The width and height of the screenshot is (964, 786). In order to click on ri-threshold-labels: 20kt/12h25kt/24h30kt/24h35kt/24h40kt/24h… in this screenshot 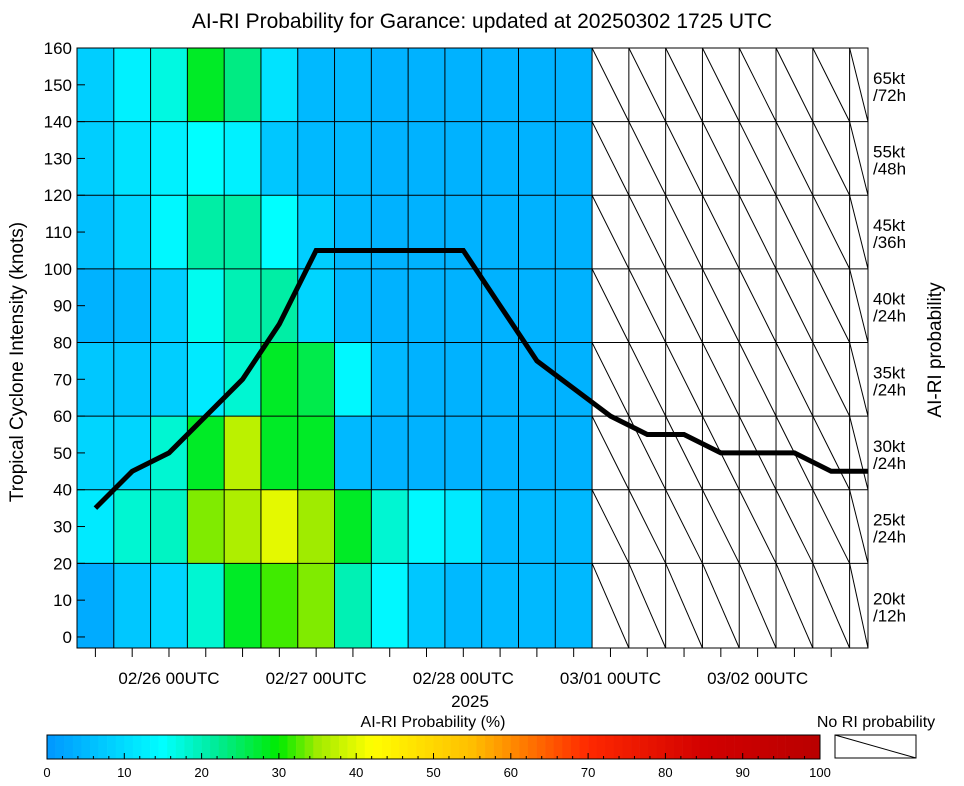, I will do `click(889, 347)`.